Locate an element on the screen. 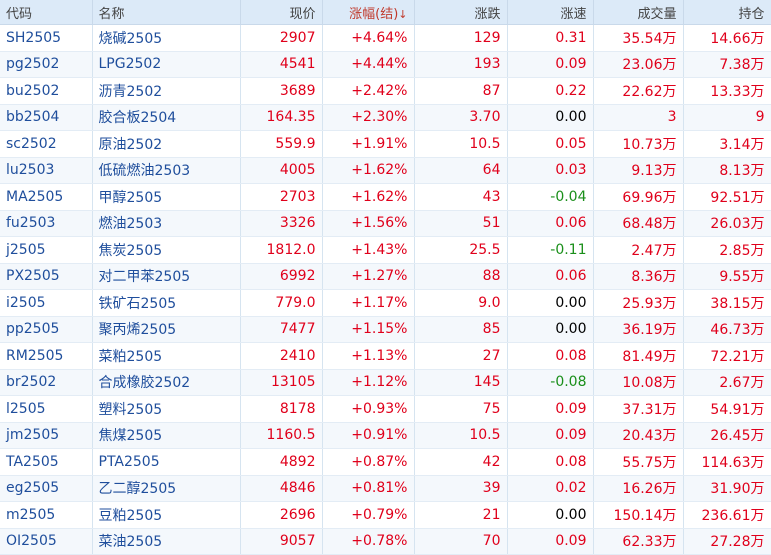 This screenshot has width=771, height=555. volume-cell: 35.54万 is located at coordinates (638, 38).